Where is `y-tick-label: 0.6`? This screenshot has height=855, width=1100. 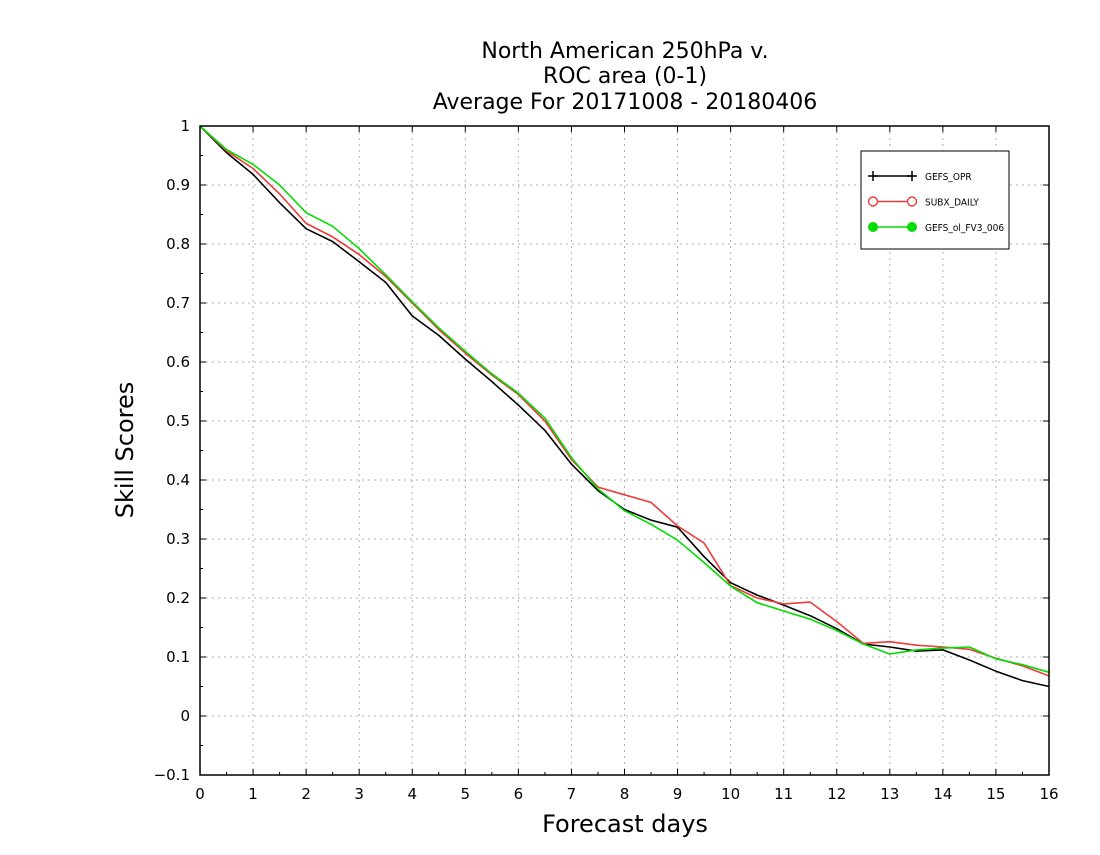
y-tick-label: 0.6 is located at coordinates (178, 362).